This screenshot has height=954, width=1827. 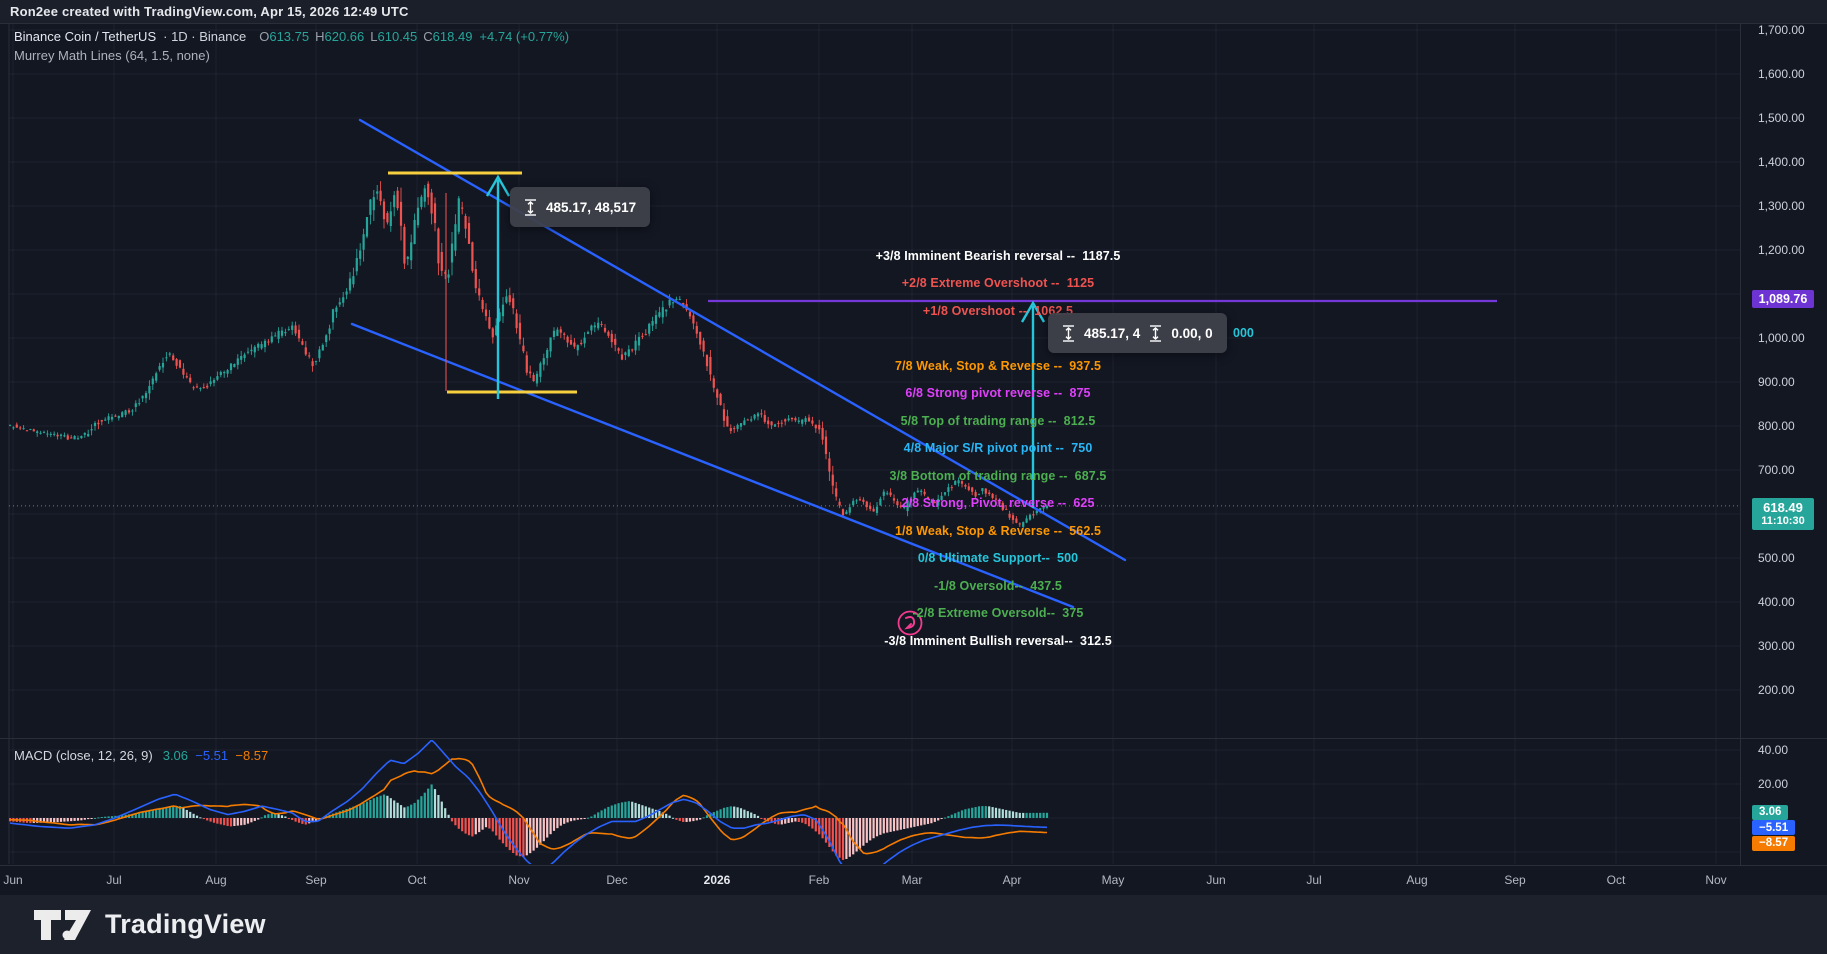 What do you see at coordinates (1781, 162) in the screenshot?
I see `price-tick-label: 1,400.00` at bounding box center [1781, 162].